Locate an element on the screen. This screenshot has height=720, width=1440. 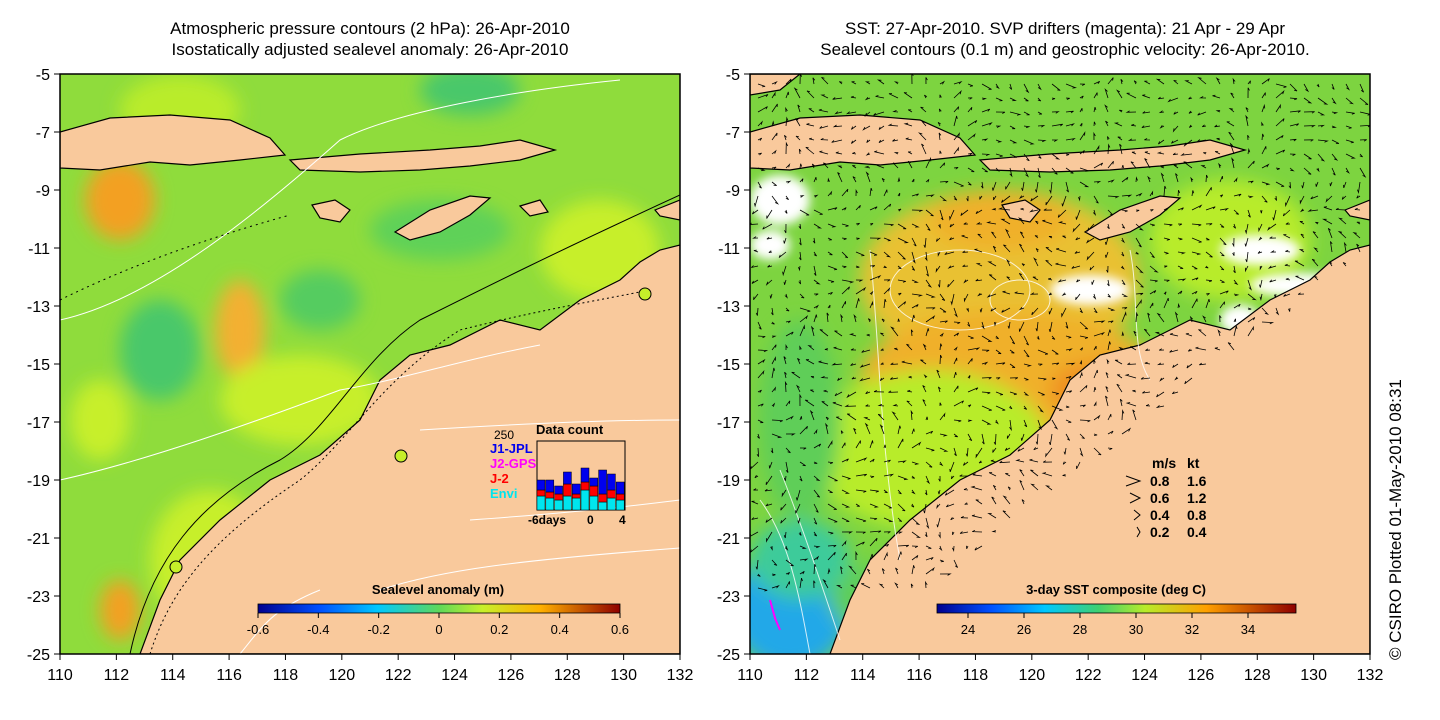
csiro-watermark: © CSIRO Plotted 01-May-2010 08:31 is located at coordinates (1395, 519).